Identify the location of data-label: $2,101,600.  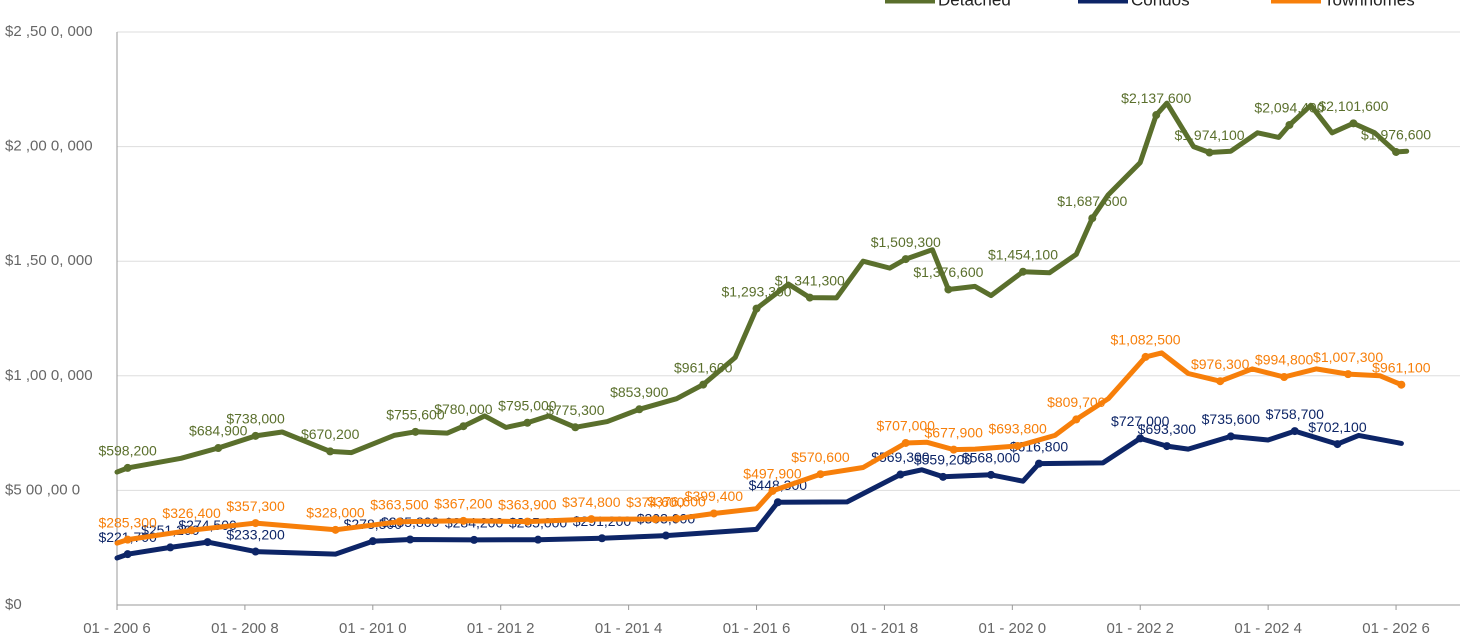
(1353, 106).